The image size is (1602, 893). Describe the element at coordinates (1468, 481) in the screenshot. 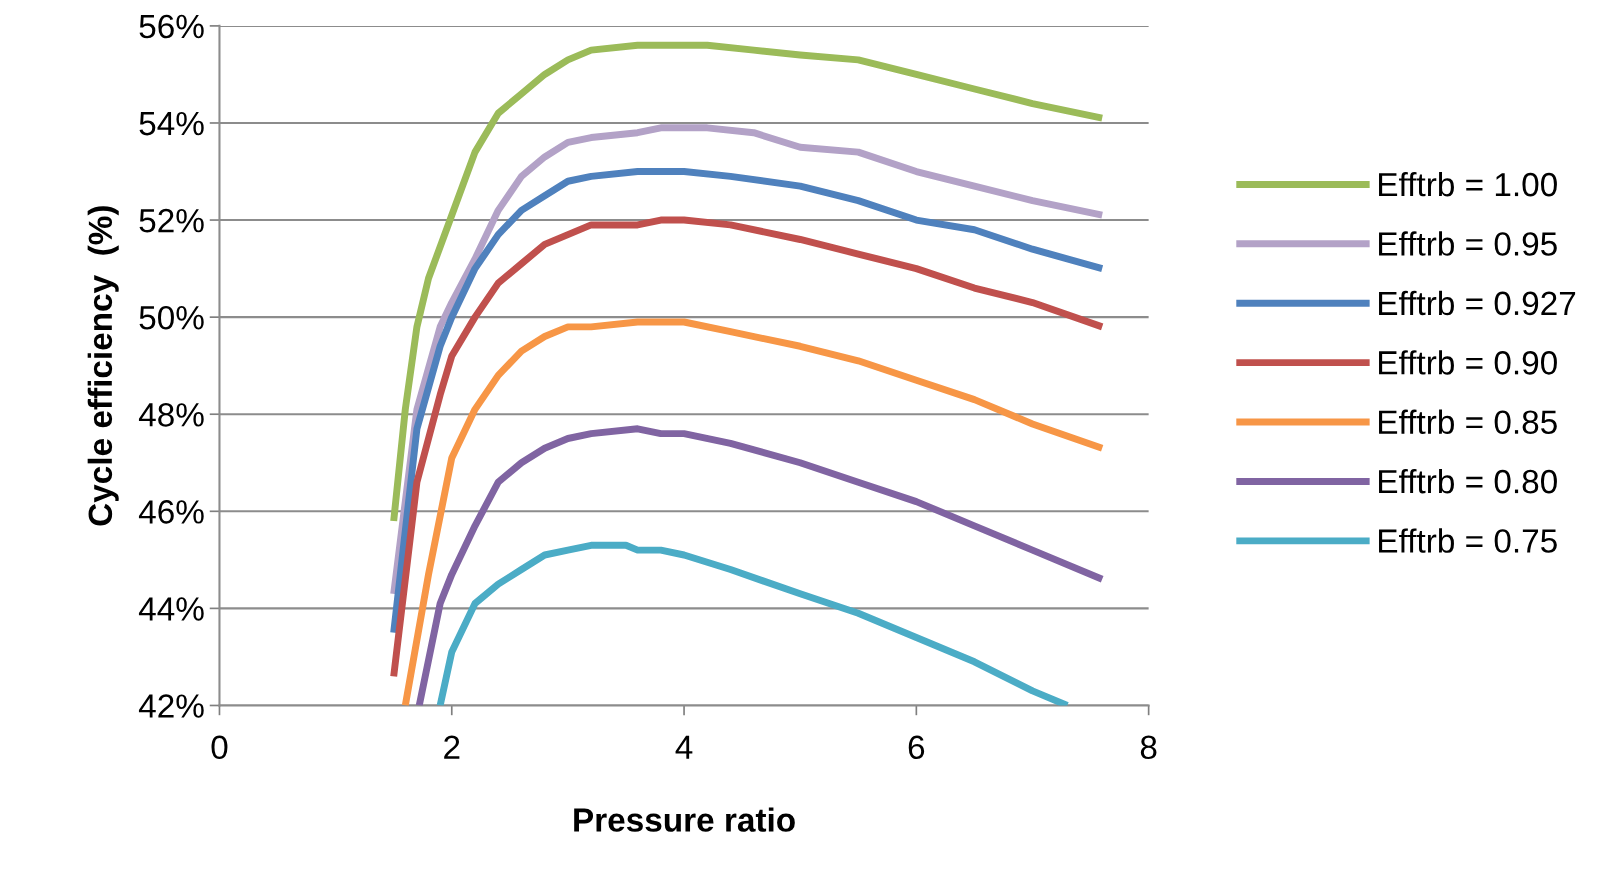

I see `legend-label: Efftrb = 0.80` at that location.